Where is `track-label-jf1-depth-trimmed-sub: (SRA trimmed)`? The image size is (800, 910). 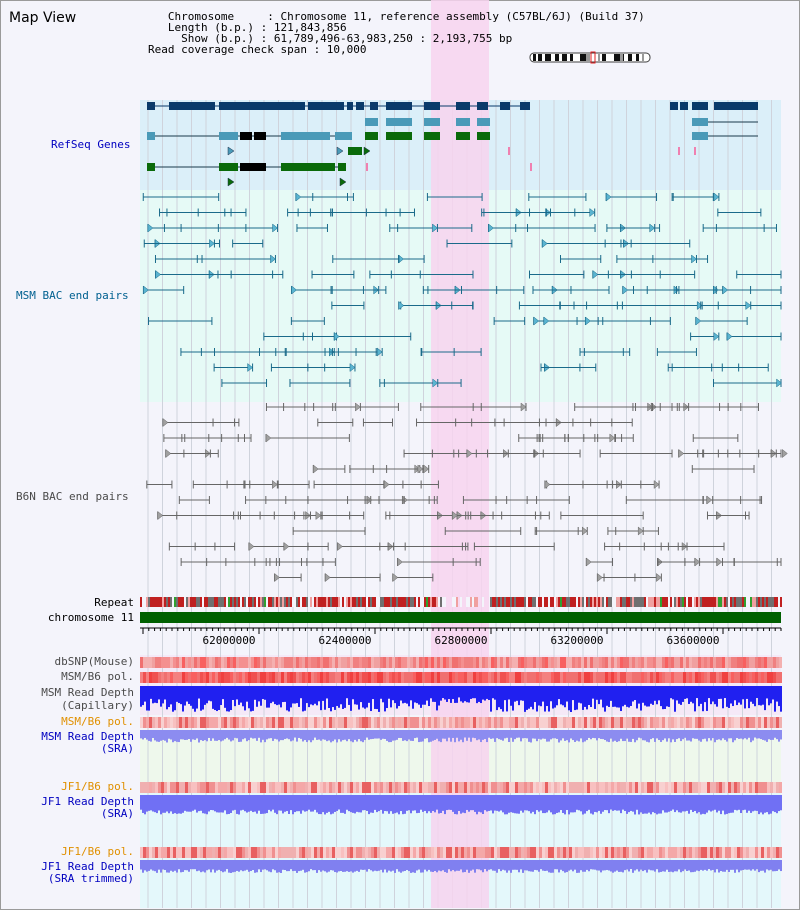
track-label-jf1-depth-trimmed-sub: (SRA trimmed) is located at coordinates (90, 878).